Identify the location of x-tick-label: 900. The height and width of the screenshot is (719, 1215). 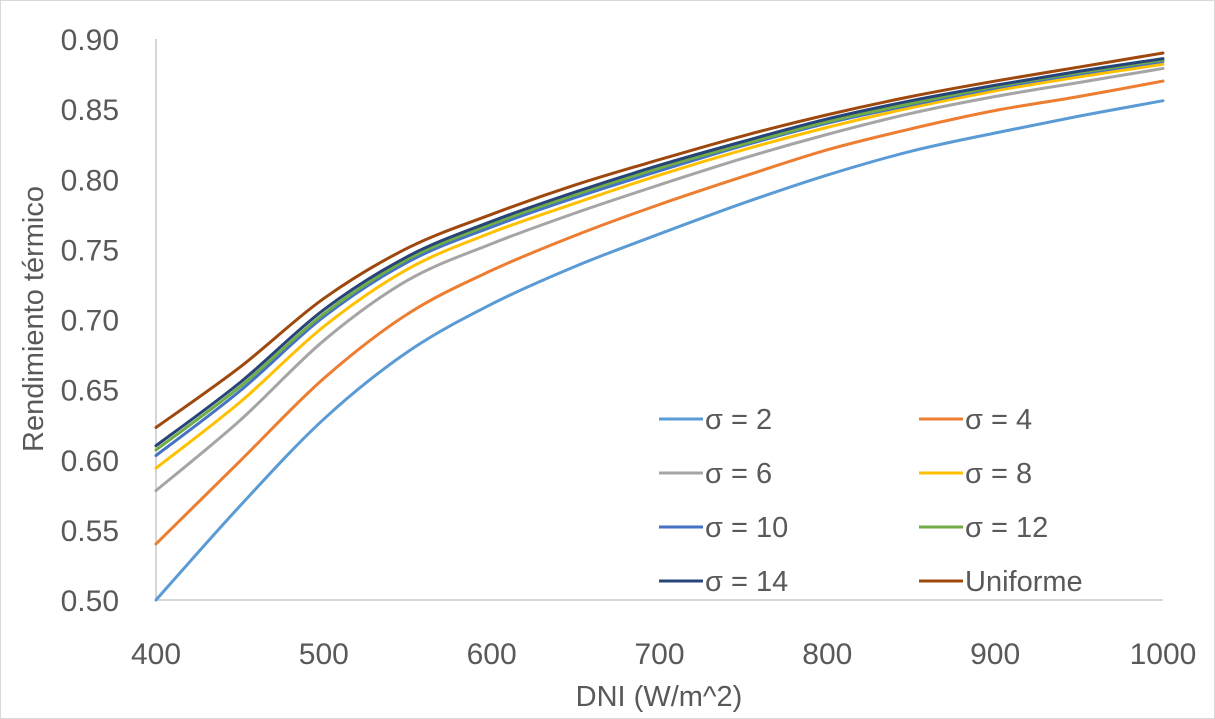
(995, 654).